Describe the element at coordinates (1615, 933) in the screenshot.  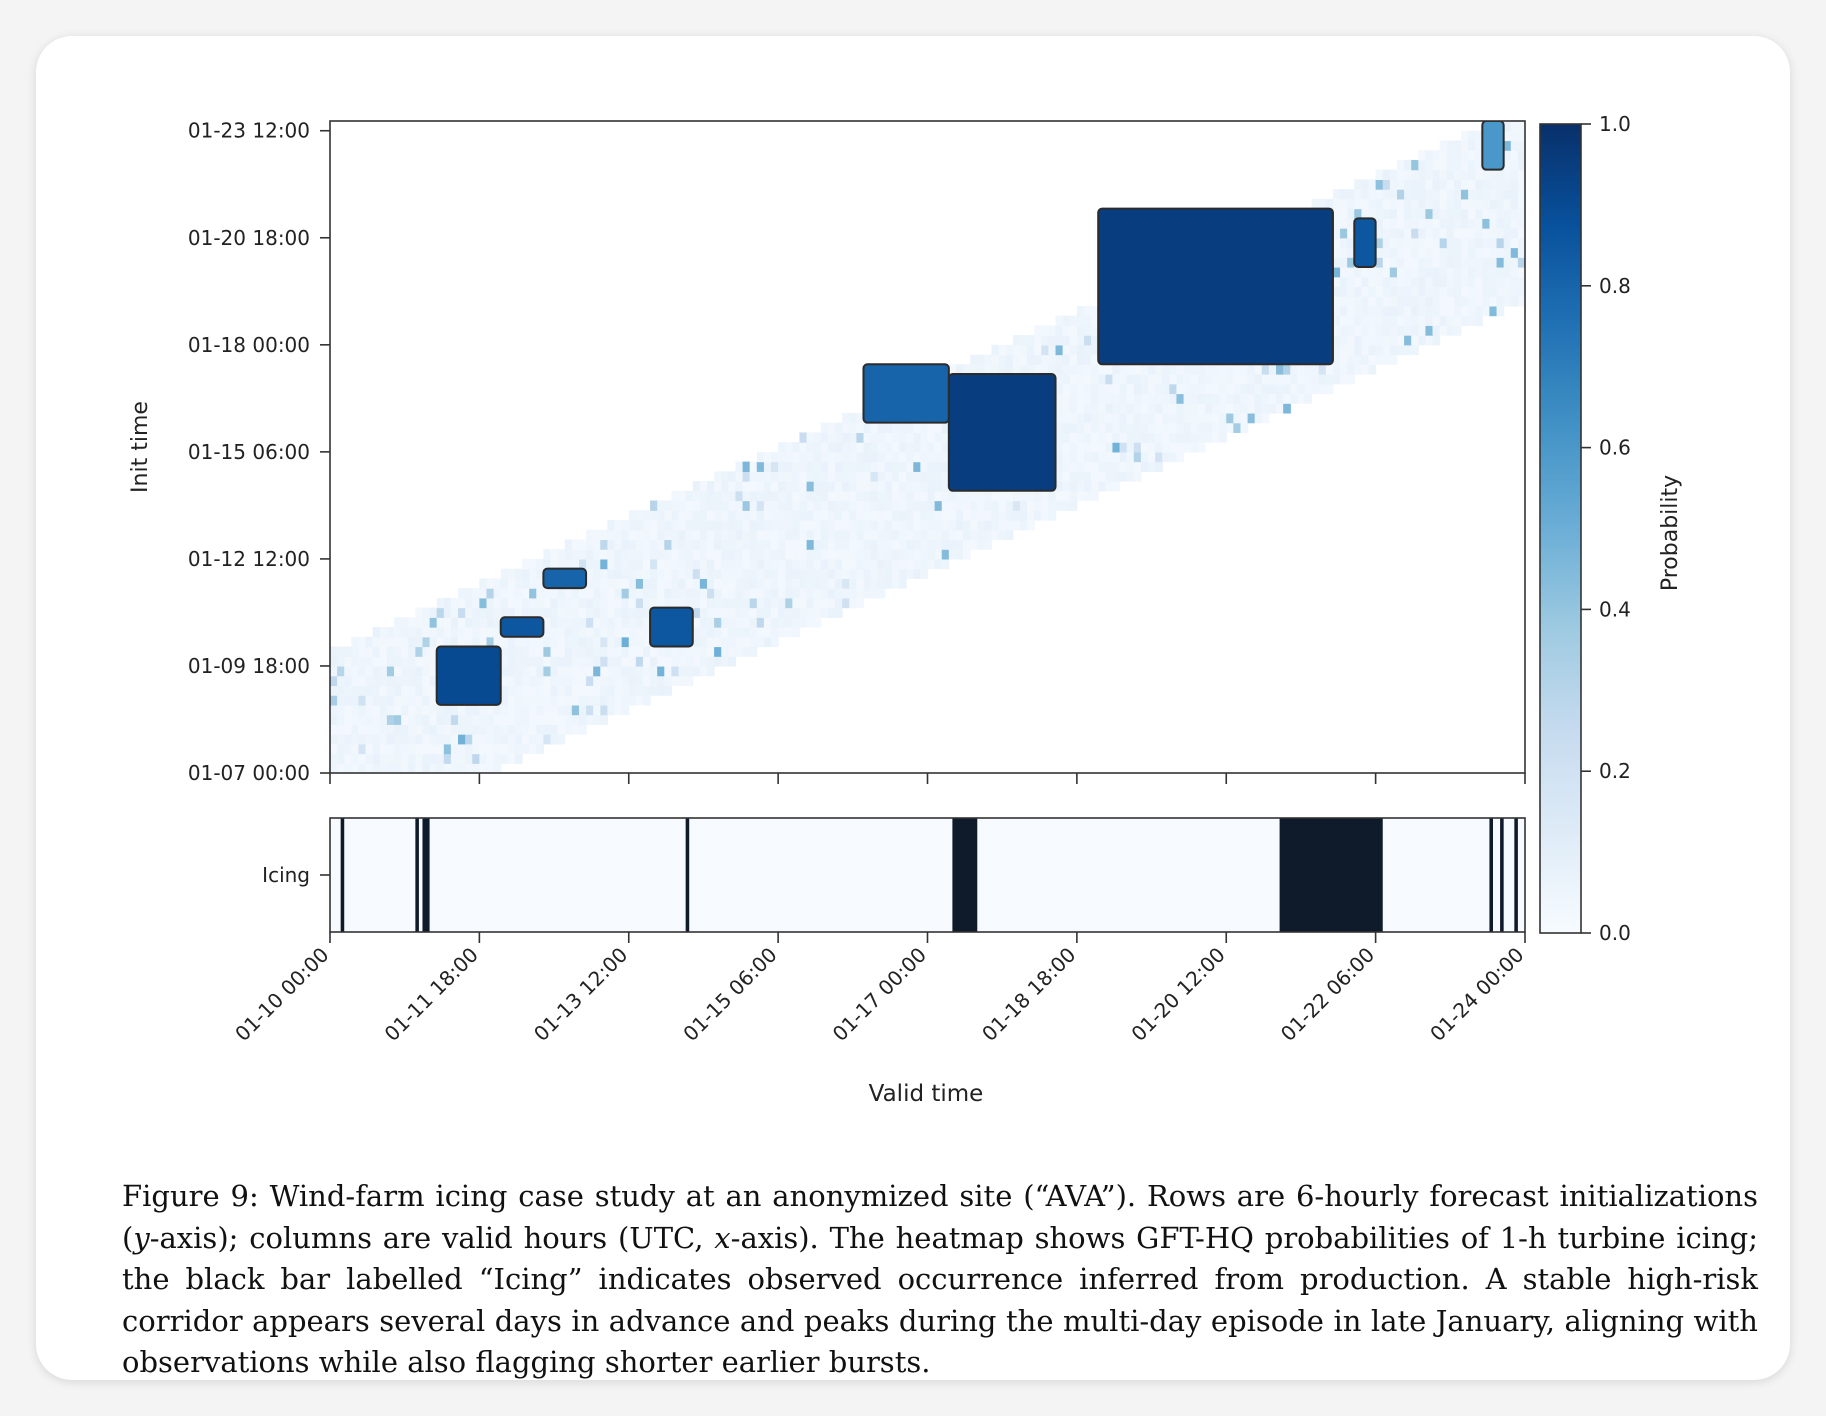
I see `colorbar-tick-label-1: 0.0` at that location.